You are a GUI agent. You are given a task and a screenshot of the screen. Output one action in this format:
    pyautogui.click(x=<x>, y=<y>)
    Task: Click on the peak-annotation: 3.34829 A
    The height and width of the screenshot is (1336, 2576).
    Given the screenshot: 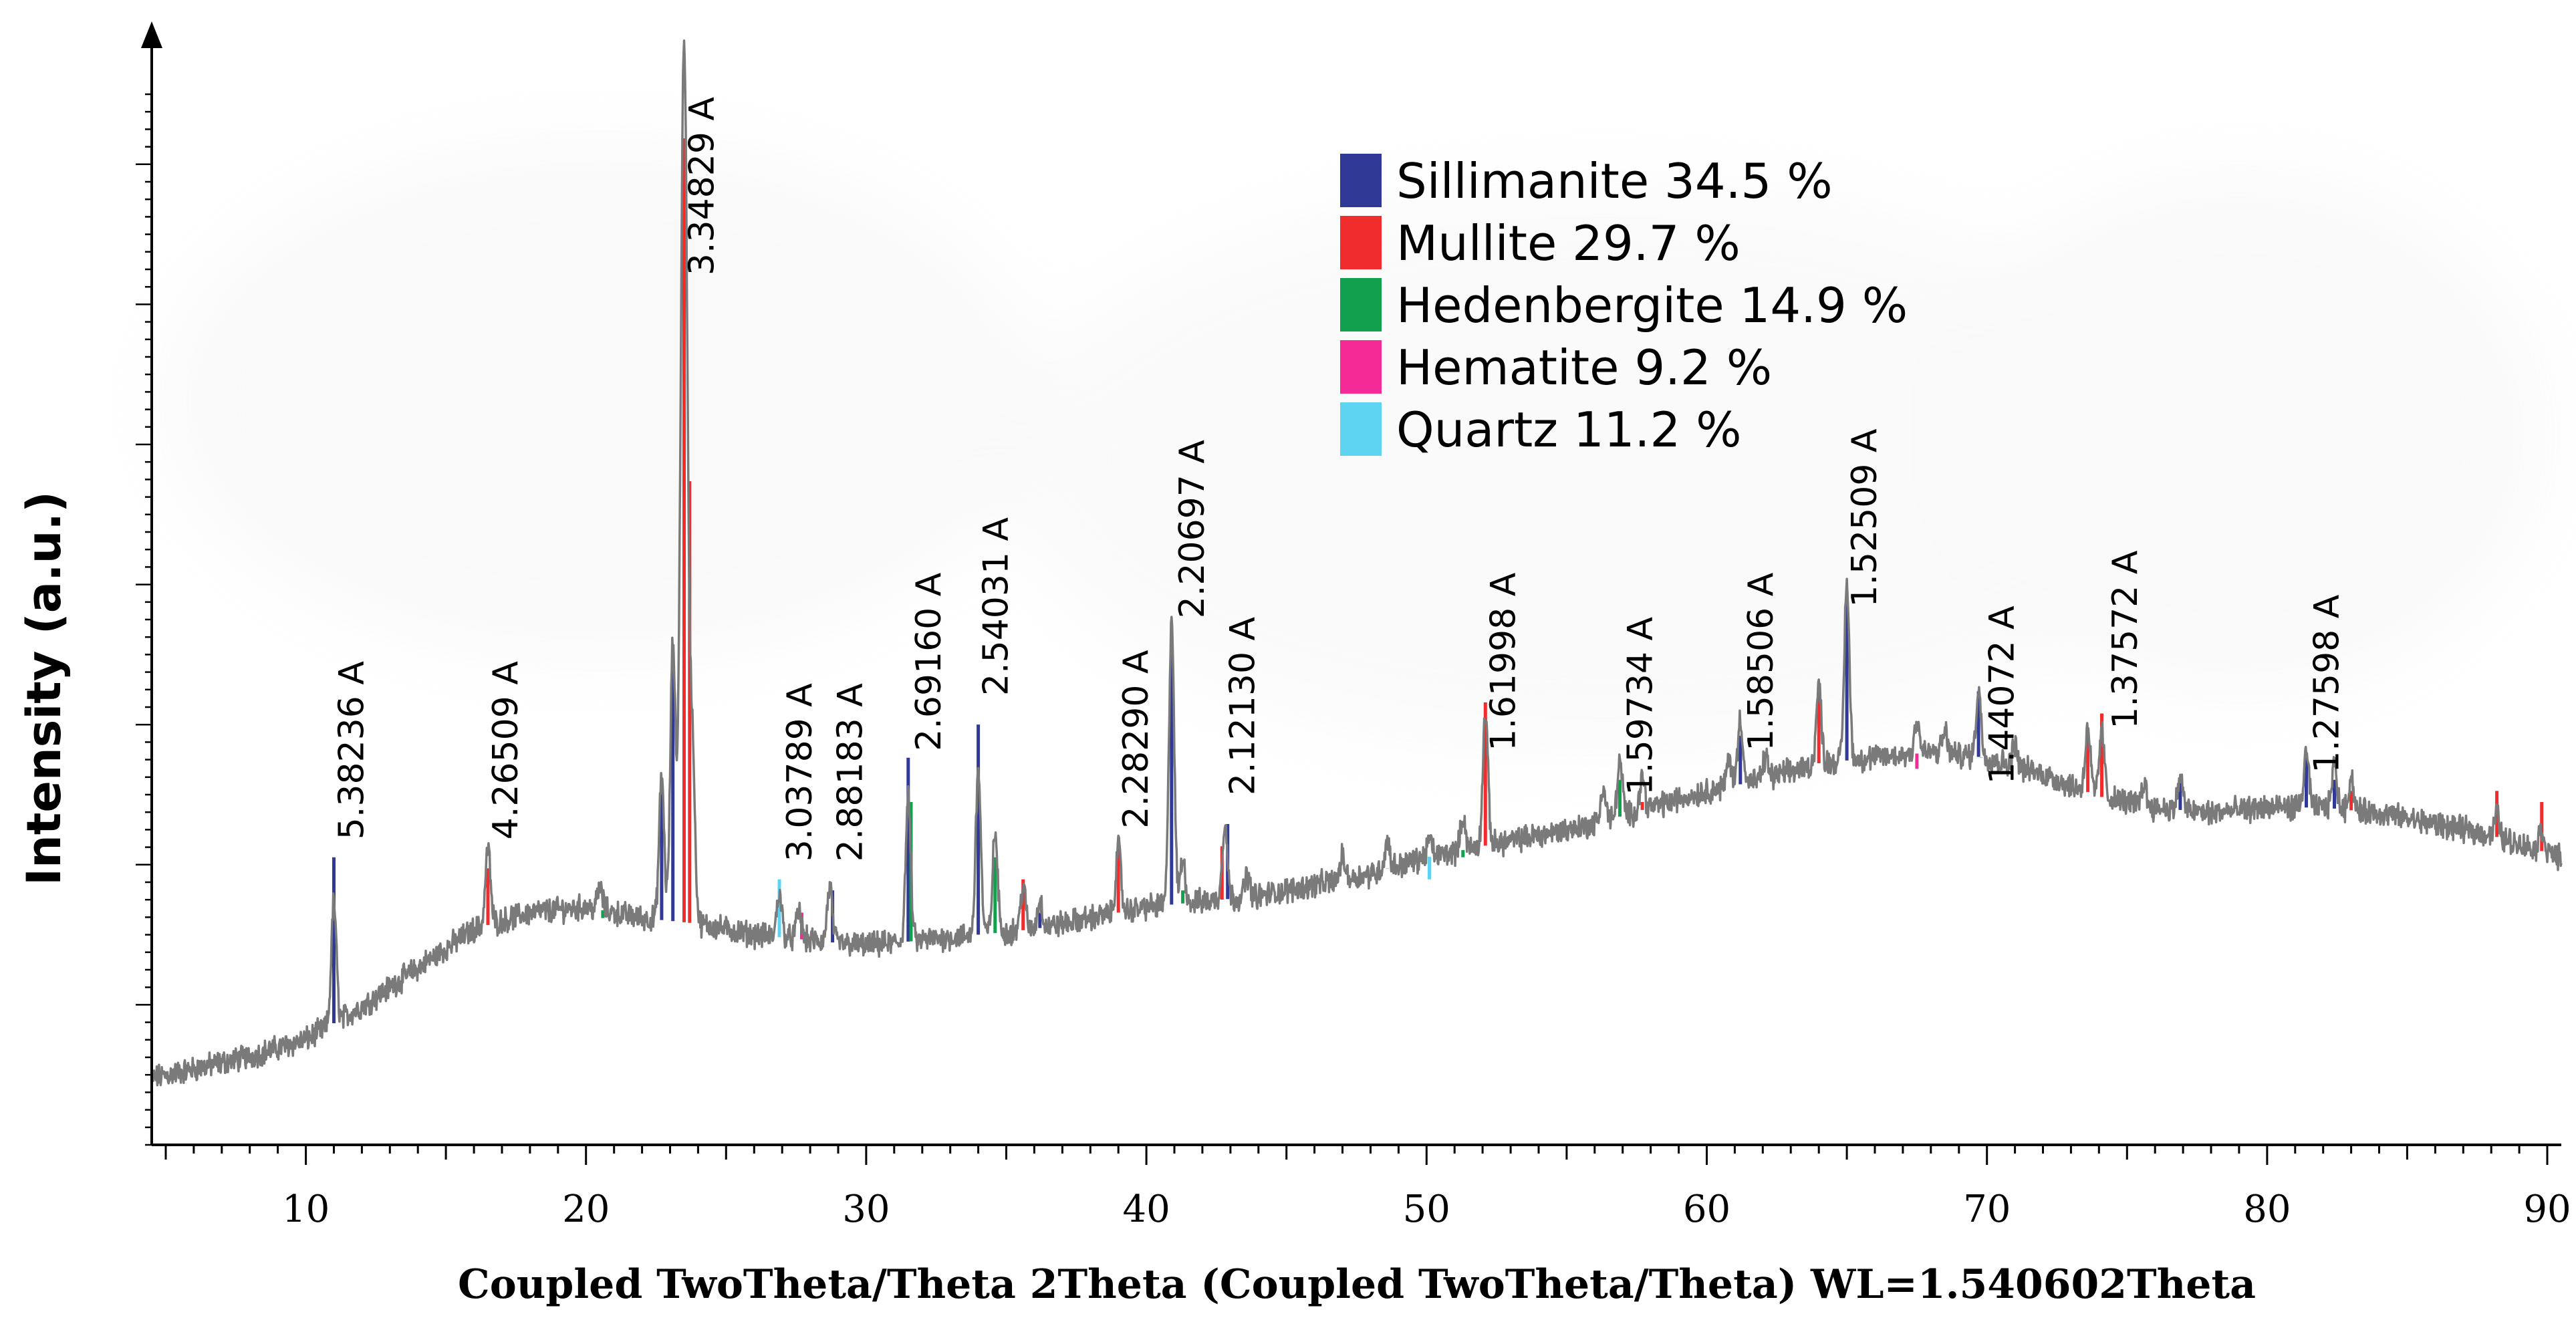 What is the action you would take?
    pyautogui.click(x=703, y=187)
    